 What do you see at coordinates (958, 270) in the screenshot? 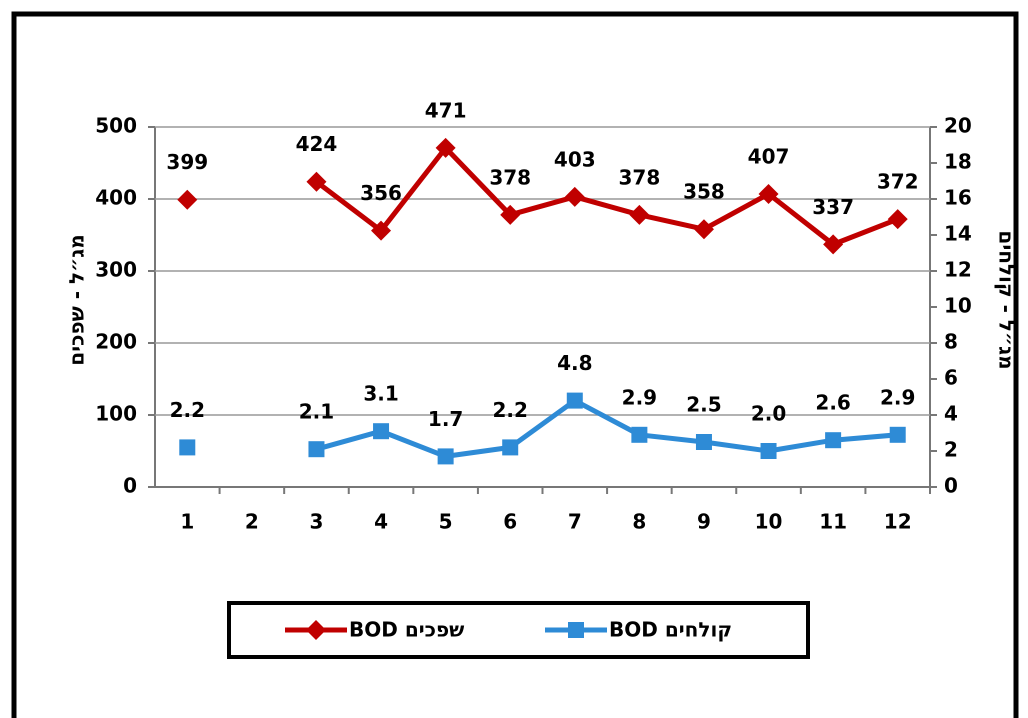
I see `y2-tick-label: 12` at bounding box center [958, 270].